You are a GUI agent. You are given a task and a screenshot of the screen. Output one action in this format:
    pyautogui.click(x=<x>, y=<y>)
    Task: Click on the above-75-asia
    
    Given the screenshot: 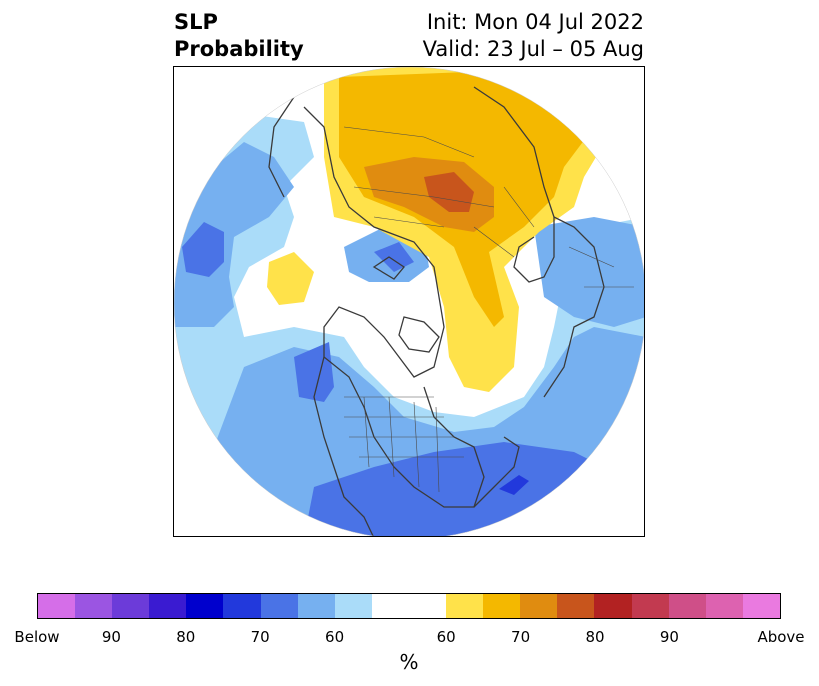 What is the action you would take?
    pyautogui.click(x=449, y=192)
    